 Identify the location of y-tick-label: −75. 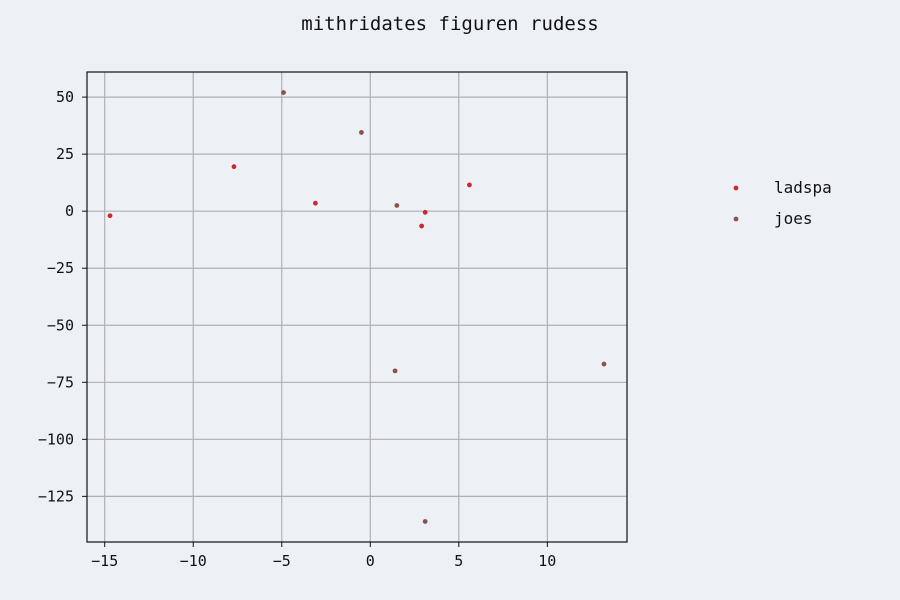
(60, 382).